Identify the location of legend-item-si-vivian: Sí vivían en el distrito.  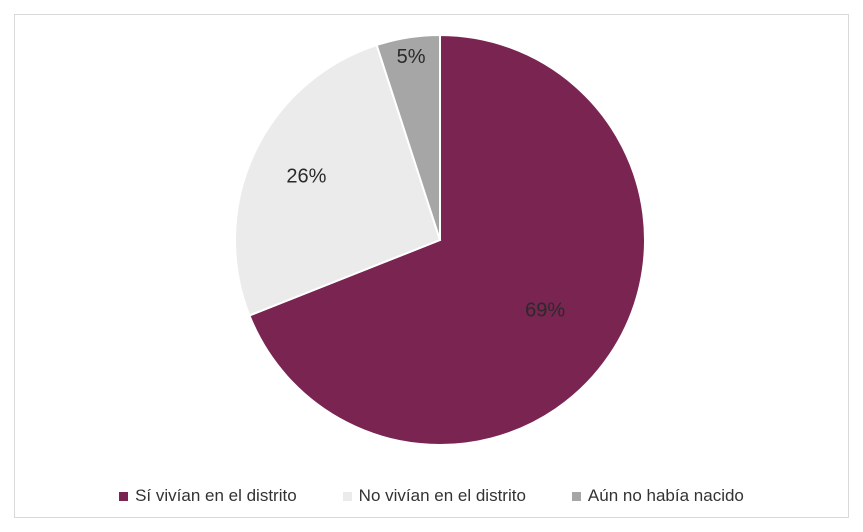
(208, 496).